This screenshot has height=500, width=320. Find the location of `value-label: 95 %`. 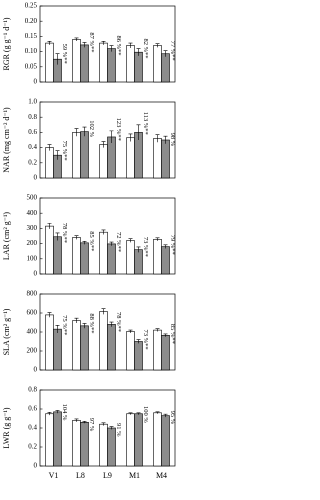

value-label: 95 % is located at coordinates (172, 418).